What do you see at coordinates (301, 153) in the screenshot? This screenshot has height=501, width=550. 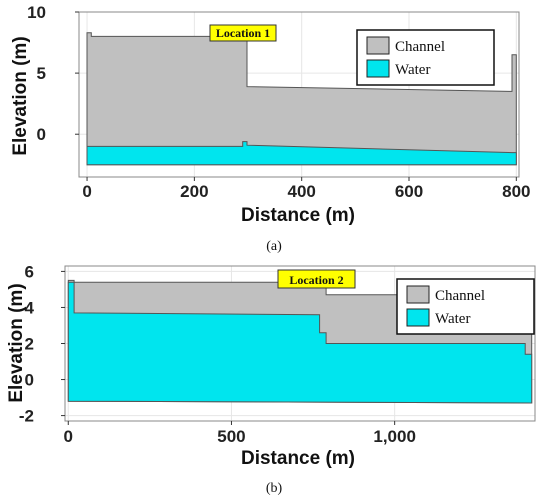 I see `series-water-area` at bounding box center [301, 153].